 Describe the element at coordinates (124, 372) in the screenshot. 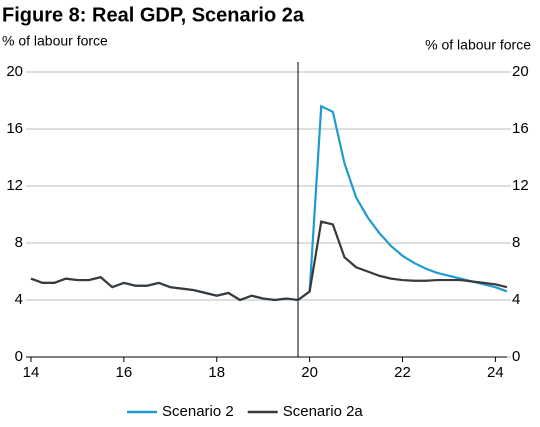

I see `x-tick-label: 16` at that location.